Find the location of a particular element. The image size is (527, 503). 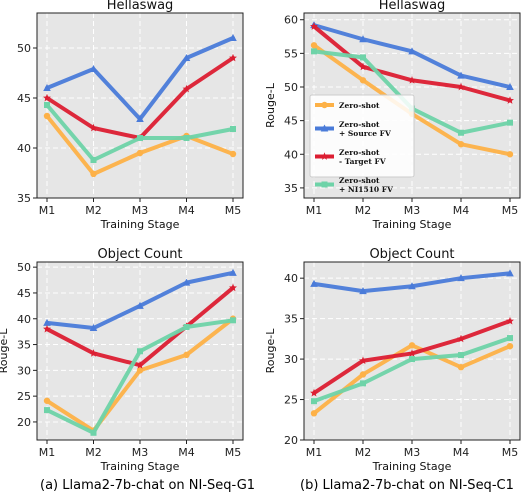

chart-title: Object Count is located at coordinates (139, 254).